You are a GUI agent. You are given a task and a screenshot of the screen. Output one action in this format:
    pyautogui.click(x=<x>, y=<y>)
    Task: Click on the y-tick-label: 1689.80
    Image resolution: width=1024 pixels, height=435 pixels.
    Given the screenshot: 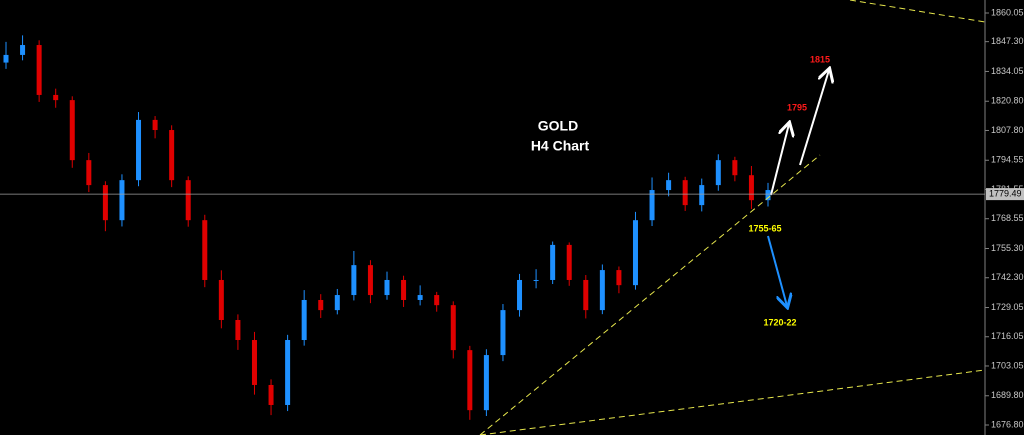 What is the action you would take?
    pyautogui.click(x=1007, y=395)
    